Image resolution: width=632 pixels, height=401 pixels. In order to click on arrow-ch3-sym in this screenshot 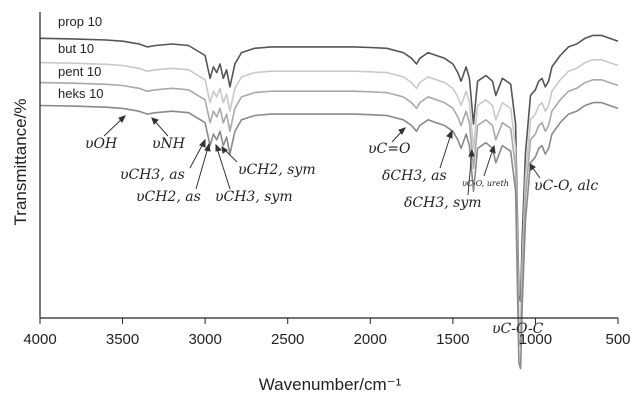, I will do `click(223, 167)`.